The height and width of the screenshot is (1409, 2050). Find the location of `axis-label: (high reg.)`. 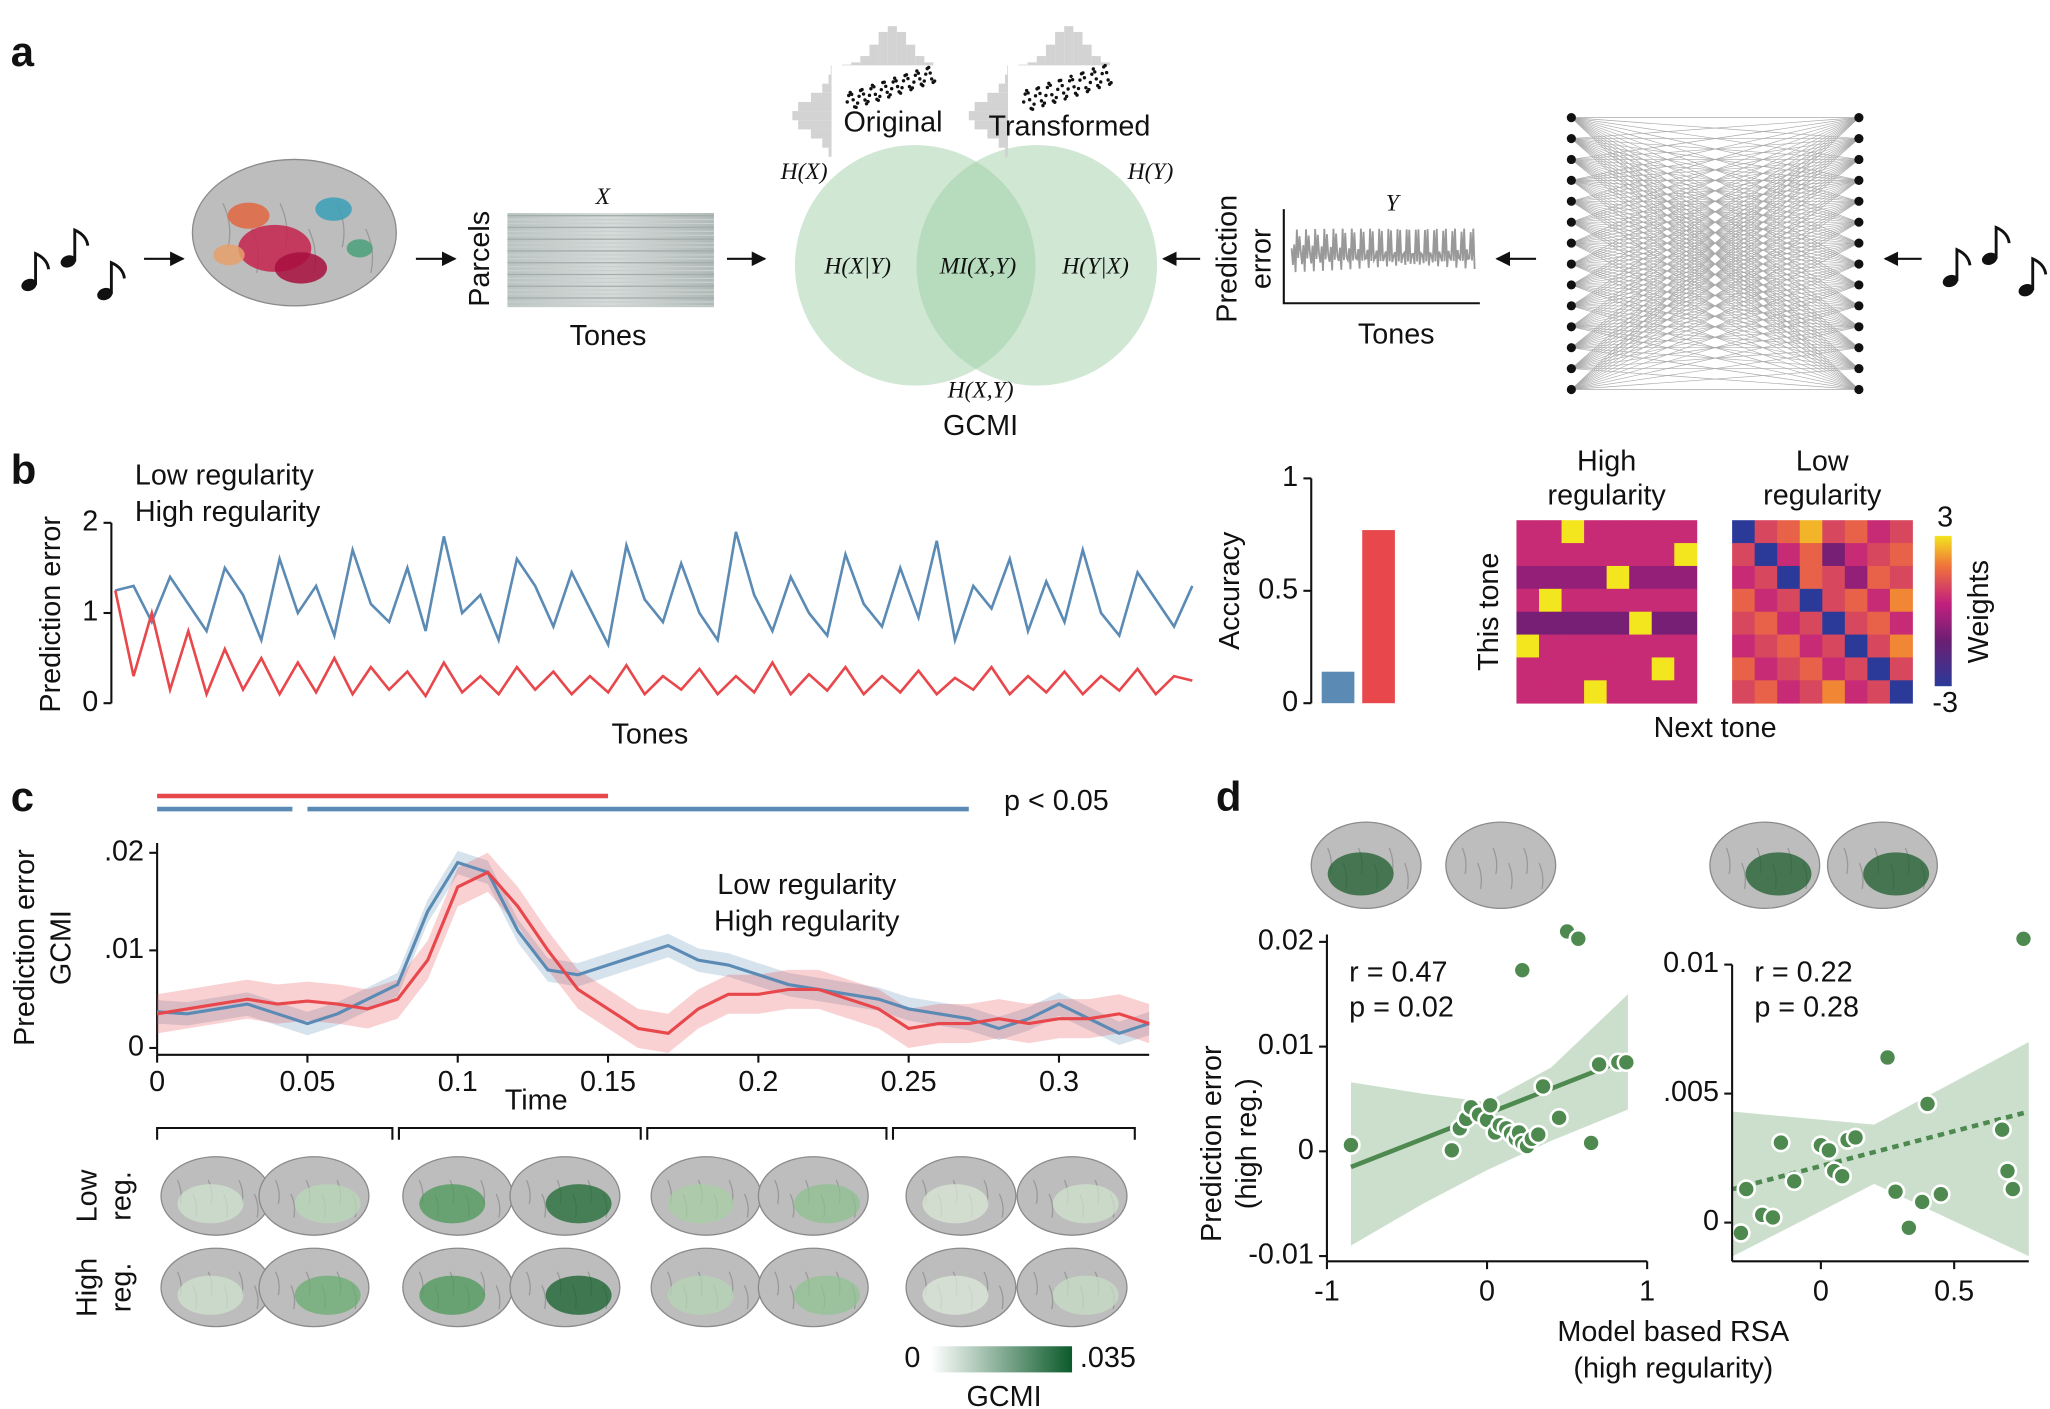

axis-label: (high reg.) is located at coordinates (1247, 1143).